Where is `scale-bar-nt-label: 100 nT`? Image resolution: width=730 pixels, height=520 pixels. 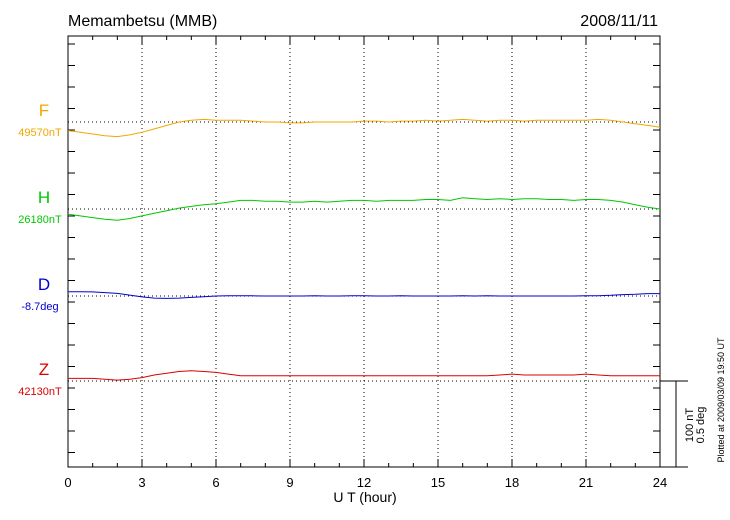 scale-bar-nt-label: 100 nT is located at coordinates (690, 425).